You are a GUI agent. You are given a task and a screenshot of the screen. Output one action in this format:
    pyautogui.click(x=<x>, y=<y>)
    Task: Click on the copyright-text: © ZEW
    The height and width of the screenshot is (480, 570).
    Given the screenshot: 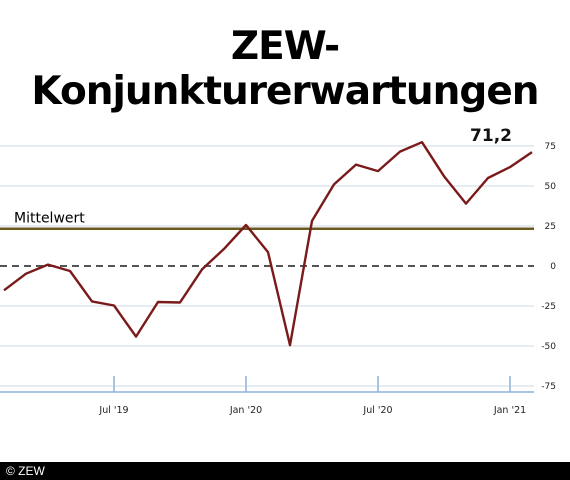 What is the action you would take?
    pyautogui.click(x=25, y=471)
    